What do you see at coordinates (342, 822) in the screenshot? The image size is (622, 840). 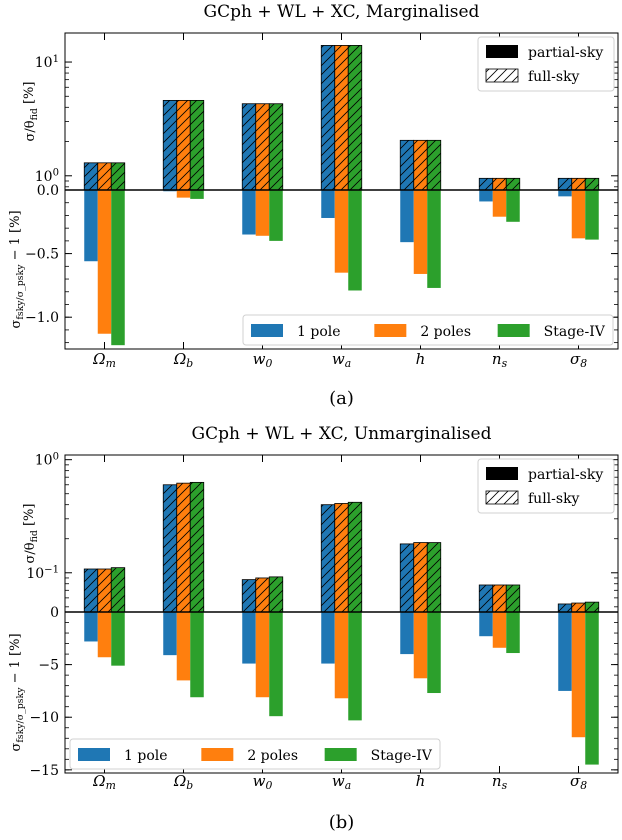 I see `chart-caption: (b)` at bounding box center [342, 822].